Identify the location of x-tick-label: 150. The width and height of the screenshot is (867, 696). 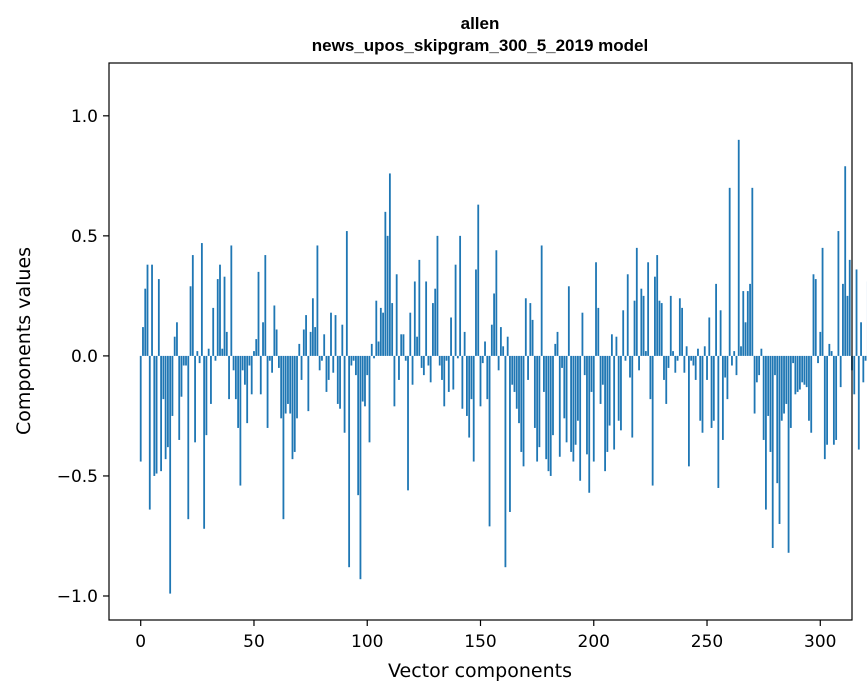
(480, 642).